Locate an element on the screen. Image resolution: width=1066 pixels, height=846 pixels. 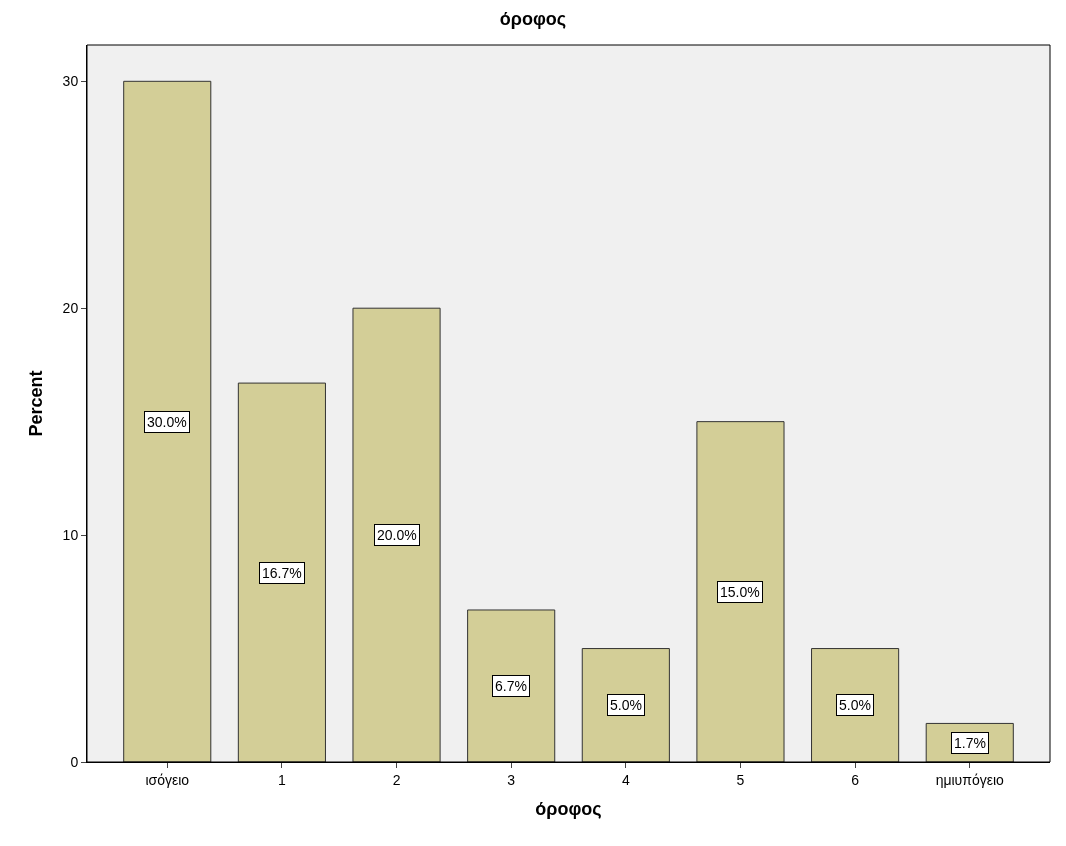
data-label: 1.7% is located at coordinates (970, 743).